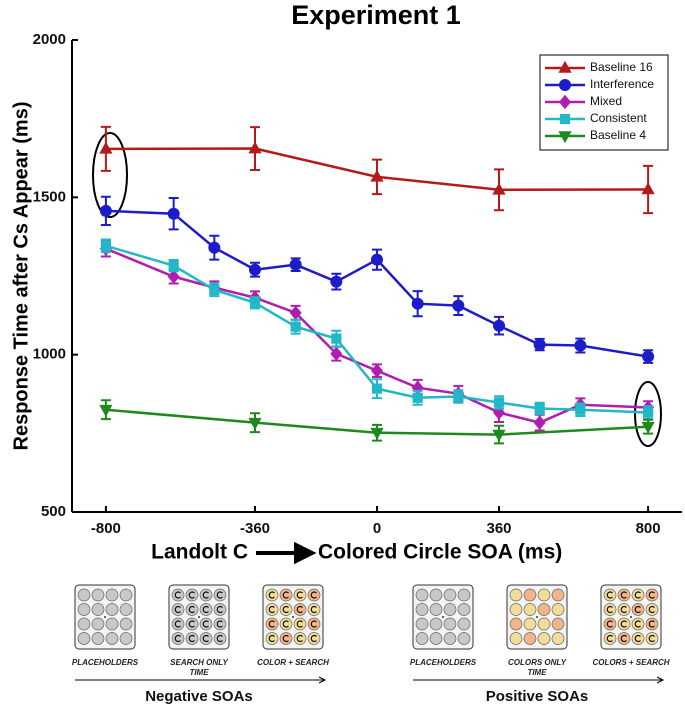 Image resolution: width=685 pixels, height=715 pixels. Describe the element at coordinates (537, 662) in the screenshot. I see `panel-caption: COLORS ONLY` at that location.